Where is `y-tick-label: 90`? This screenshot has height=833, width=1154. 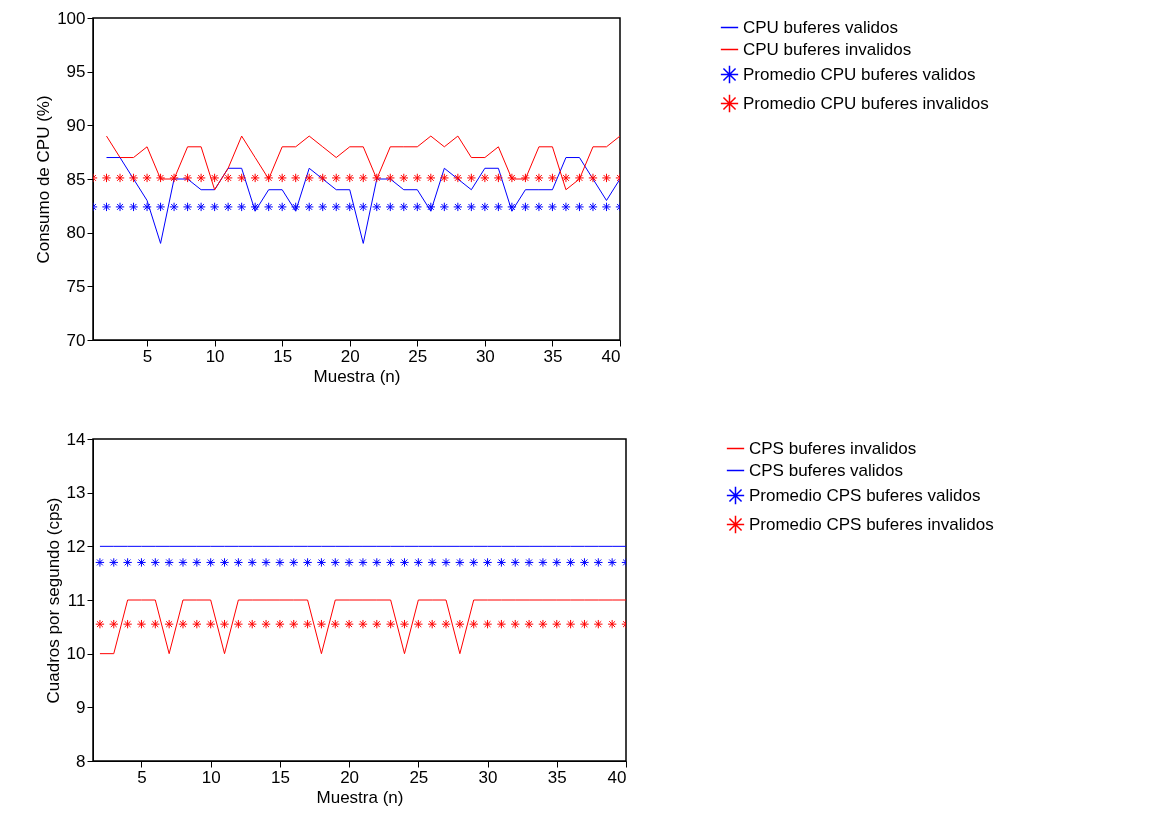
y-tick-label: 90 is located at coordinates (76, 125).